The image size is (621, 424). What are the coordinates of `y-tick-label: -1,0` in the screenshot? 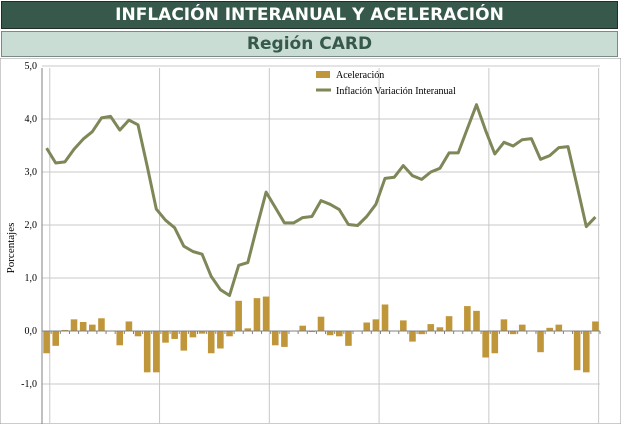 It's located at (29, 384).